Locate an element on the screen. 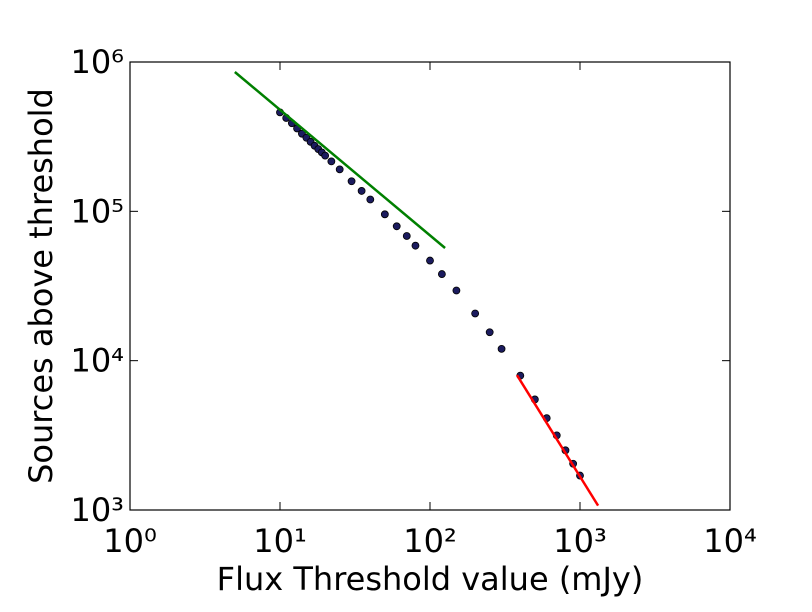 This screenshot has width=812, height=612. x-tick-label: 10⁰ is located at coordinates (130, 541).